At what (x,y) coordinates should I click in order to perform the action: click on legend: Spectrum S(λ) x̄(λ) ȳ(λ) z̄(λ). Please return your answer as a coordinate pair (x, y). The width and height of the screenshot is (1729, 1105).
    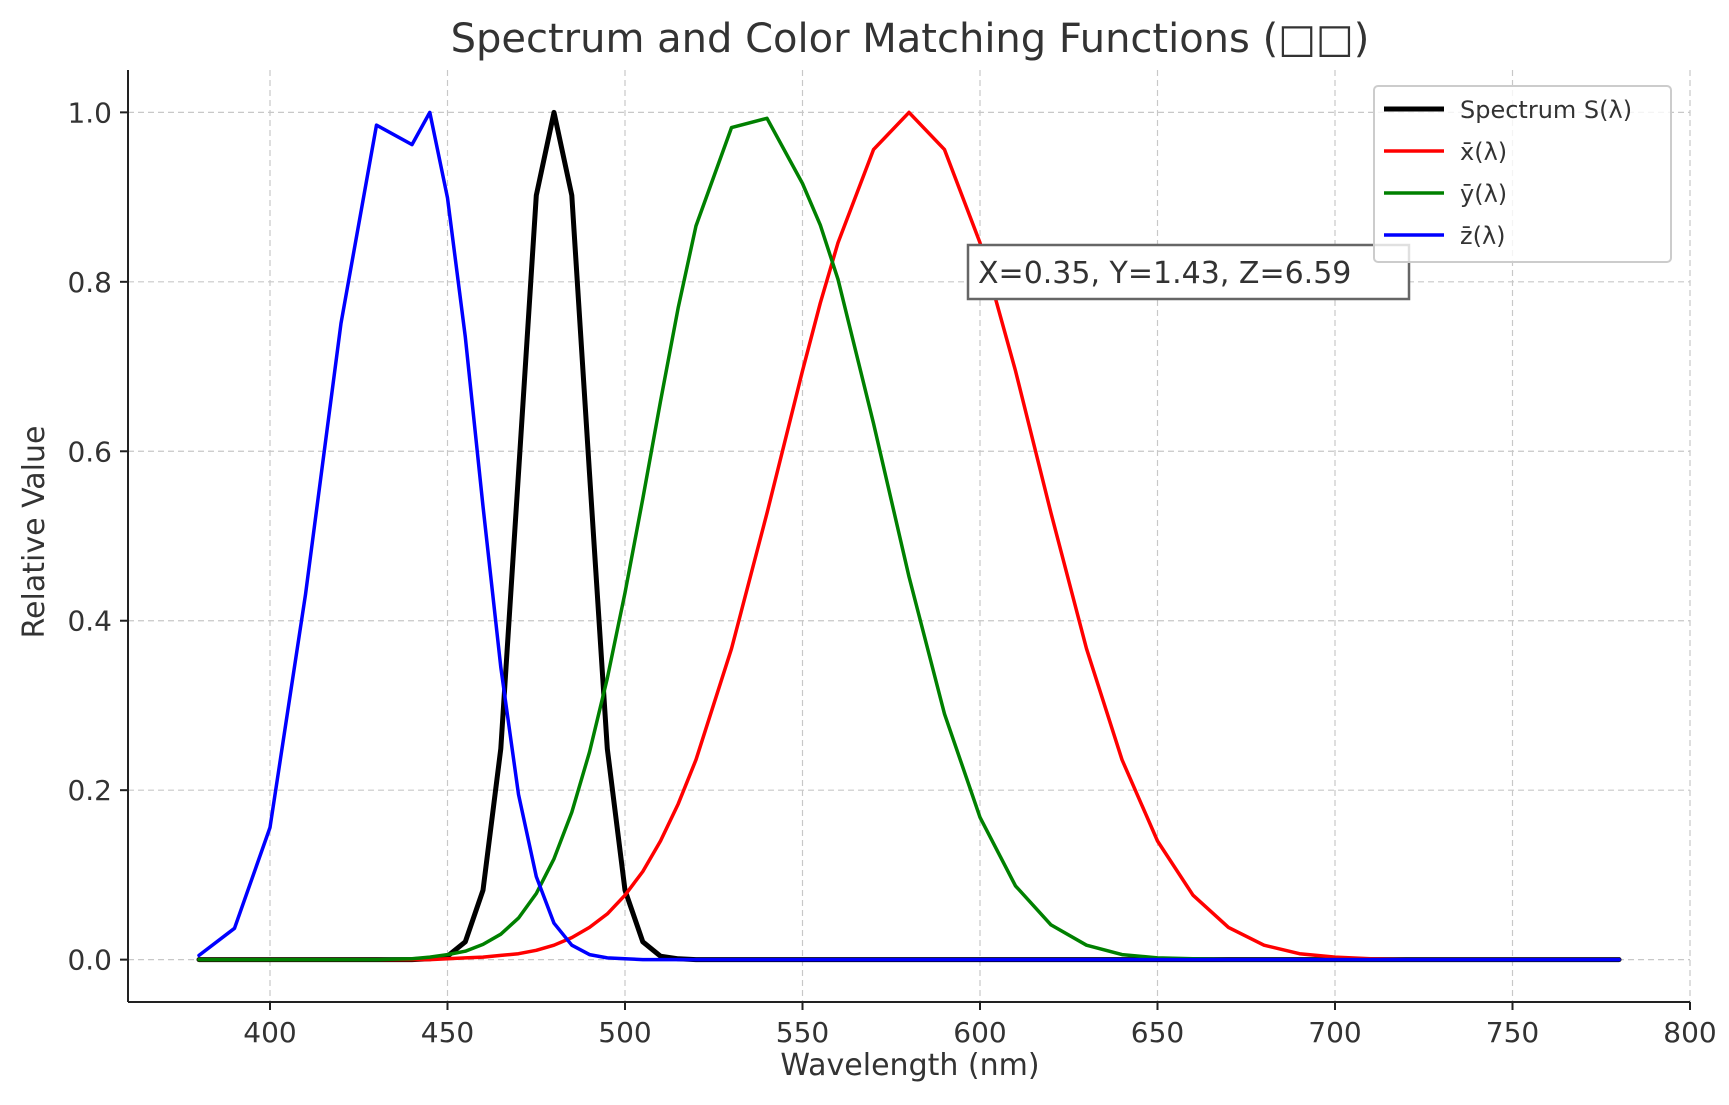
    Looking at the image, I should click on (1522, 174).